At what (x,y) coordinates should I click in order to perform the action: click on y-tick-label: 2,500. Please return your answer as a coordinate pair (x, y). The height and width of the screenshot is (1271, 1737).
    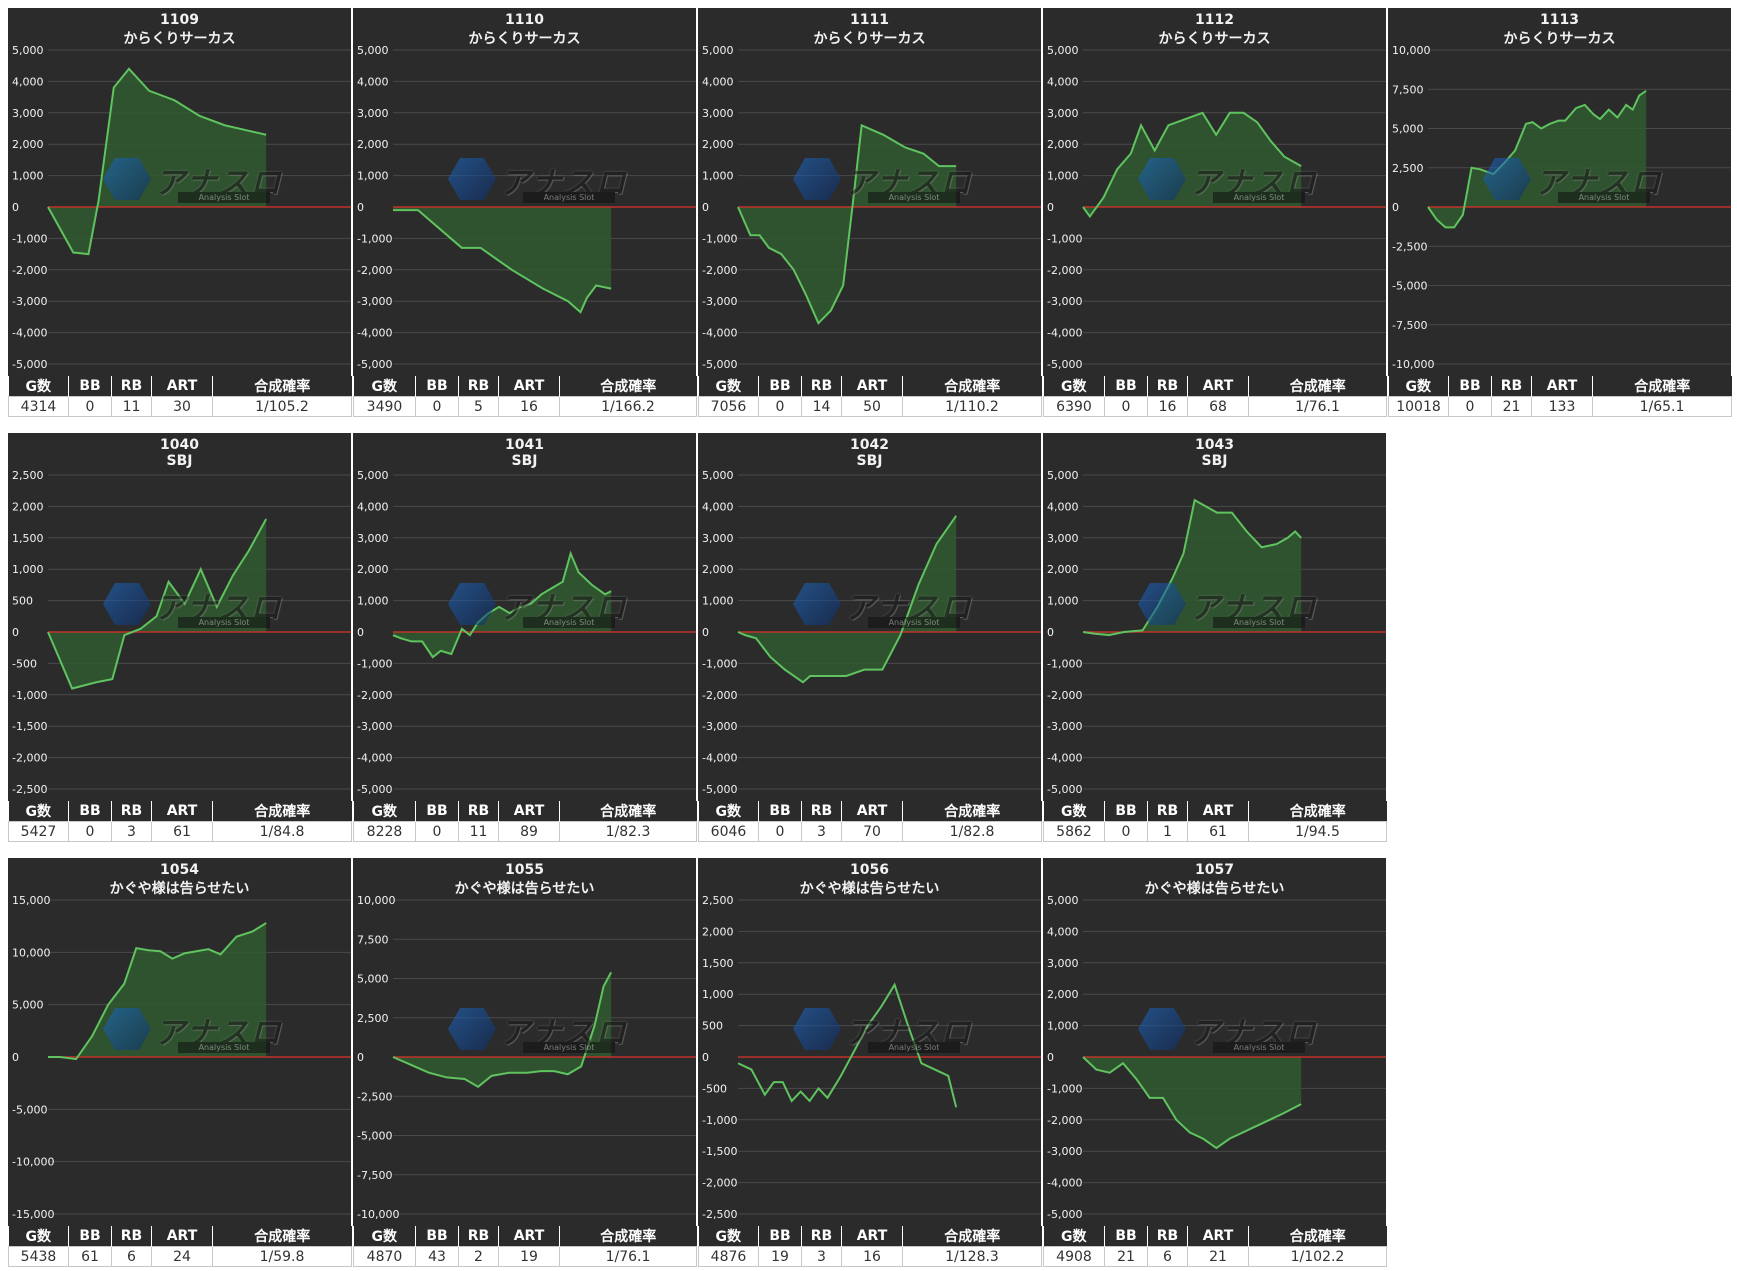
    Looking at the image, I should click on (718, 900).